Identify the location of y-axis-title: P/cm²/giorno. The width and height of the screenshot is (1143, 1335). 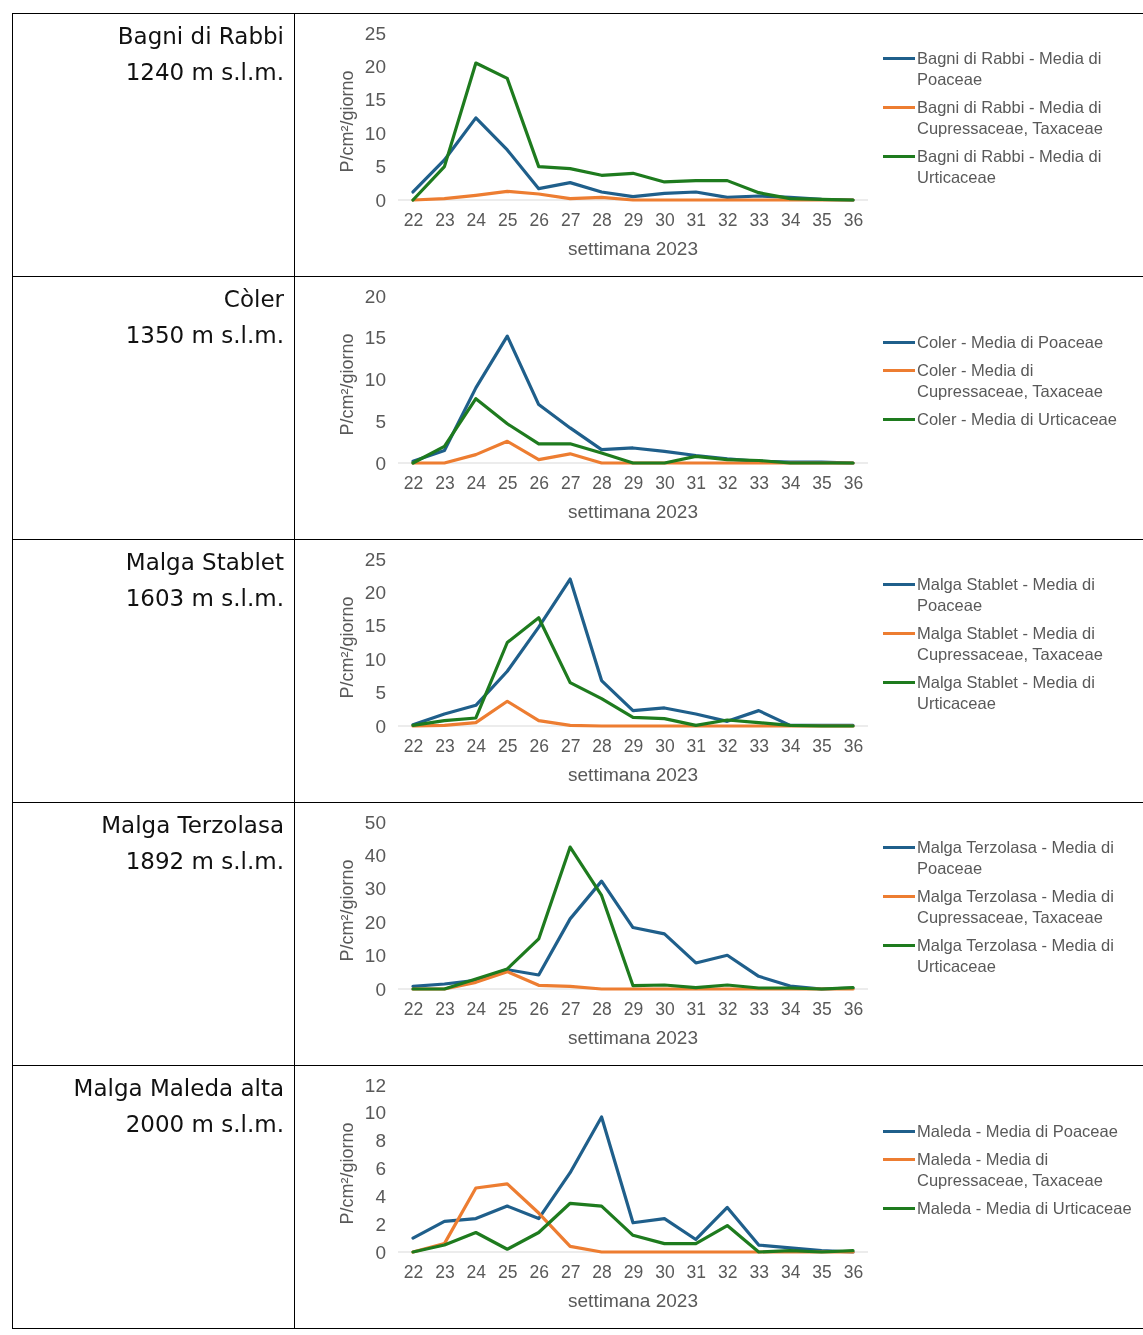
(347, 121).